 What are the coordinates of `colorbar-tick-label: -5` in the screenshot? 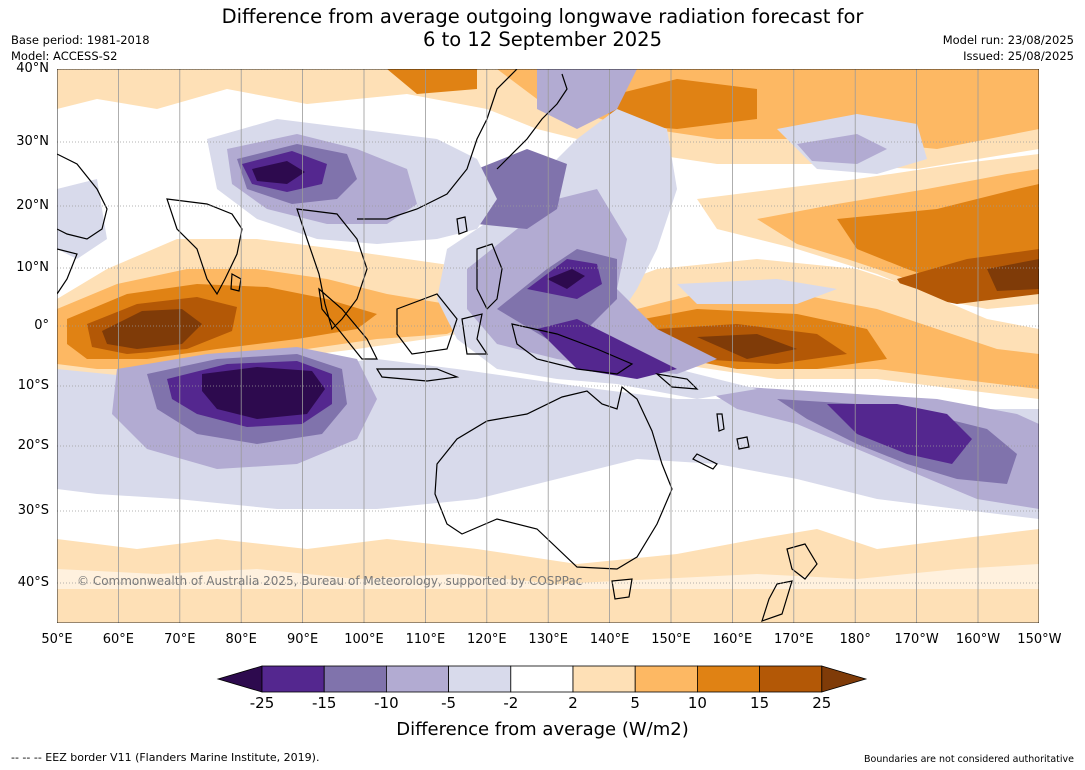 It's located at (449, 703).